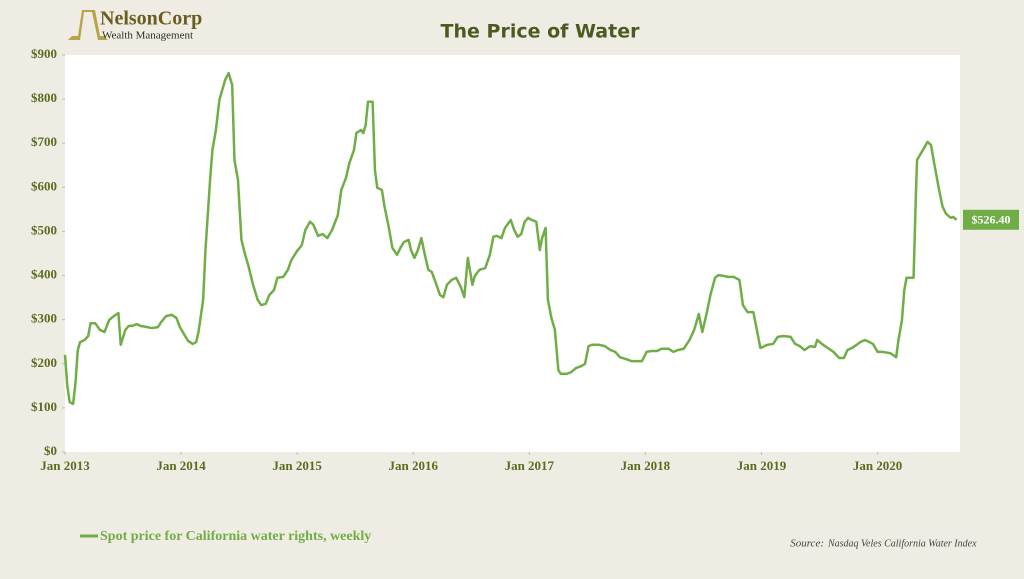 The width and height of the screenshot is (1024, 579). I want to click on logo-tagline: Wealth Management, so click(147, 36).